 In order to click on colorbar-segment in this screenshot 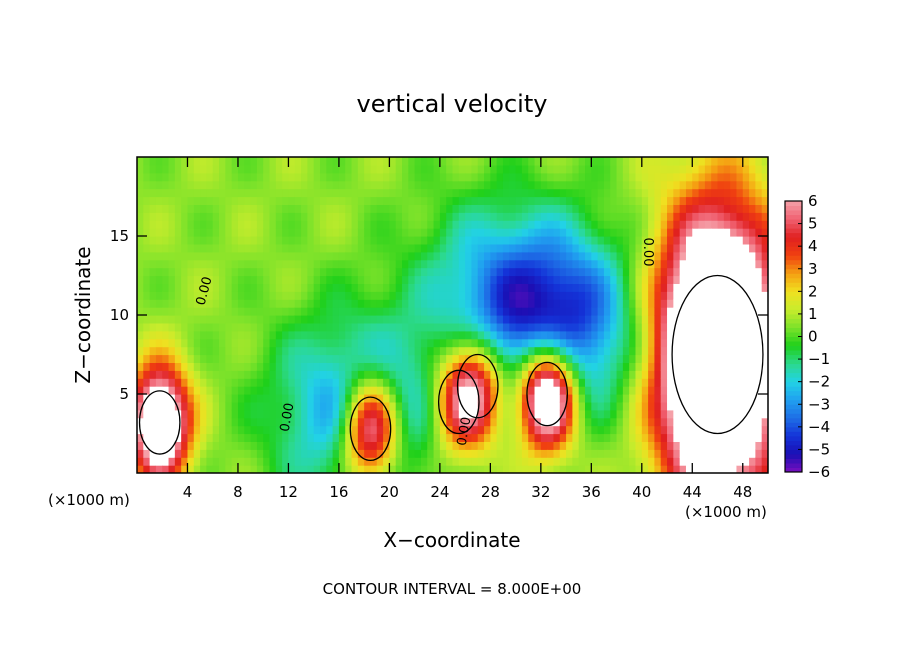, I will do `click(793, 289)`.